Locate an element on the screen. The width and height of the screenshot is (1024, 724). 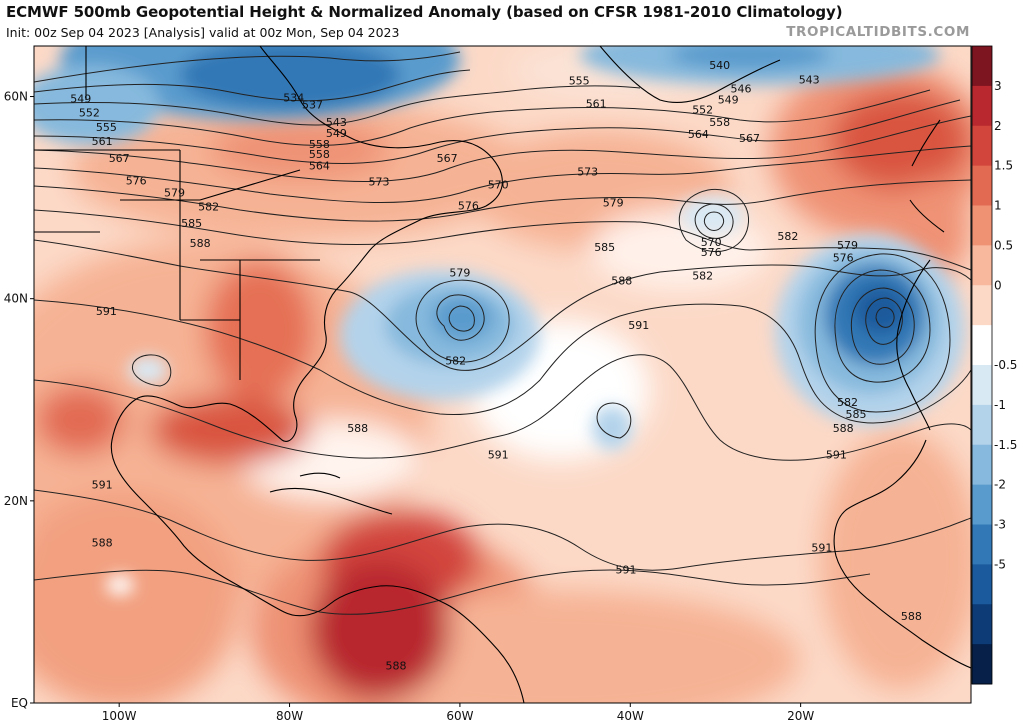
lon-label: 100W is located at coordinates (119, 716).